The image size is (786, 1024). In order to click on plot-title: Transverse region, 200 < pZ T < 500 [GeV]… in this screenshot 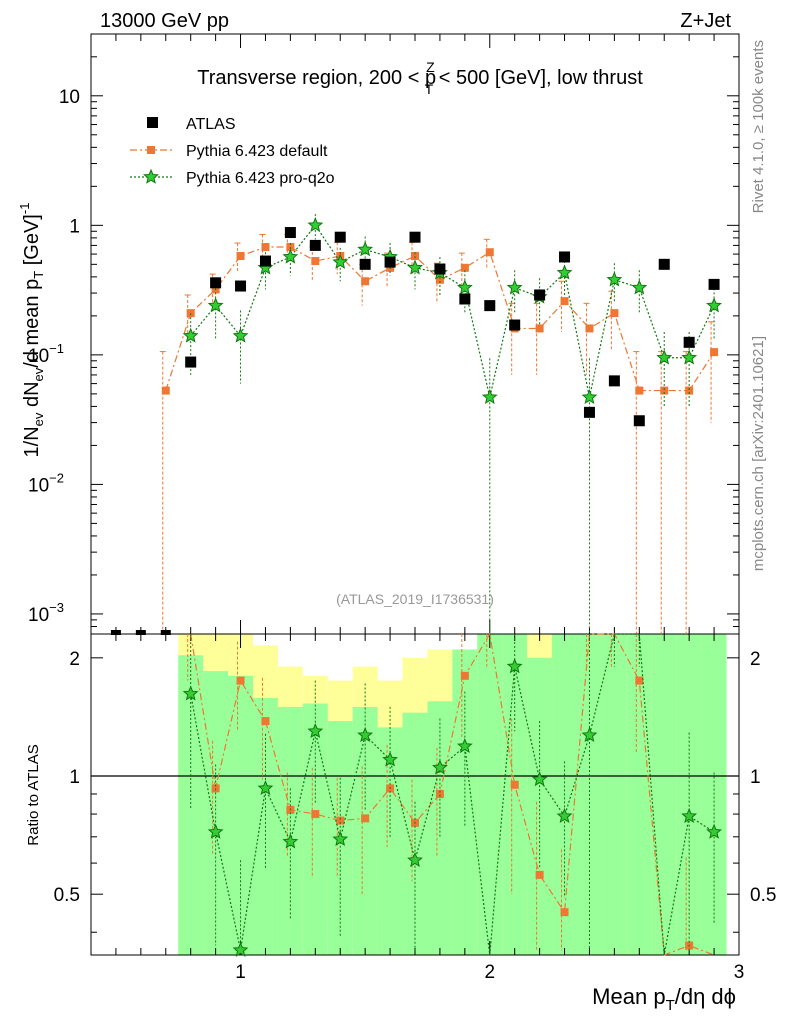, I will do `click(420, 78)`.